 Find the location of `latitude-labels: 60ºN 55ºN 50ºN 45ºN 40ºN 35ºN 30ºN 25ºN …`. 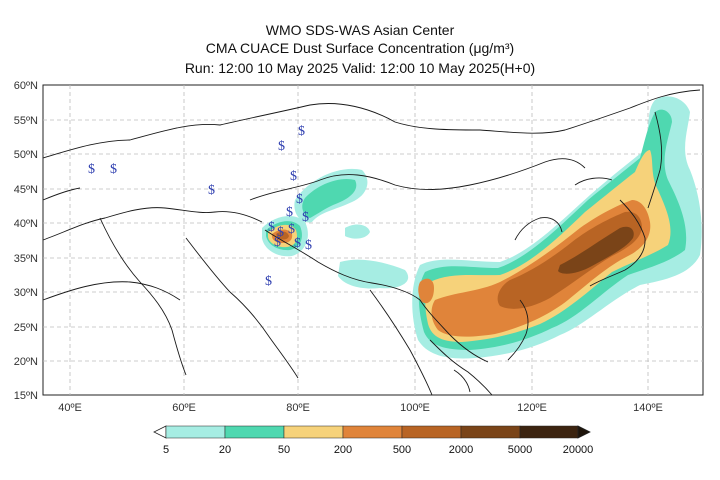

latitude-labels: 60ºN 55ºN 50ºN 45ºN 40ºN 35ºN 30ºN 25ºN … is located at coordinates (26, 241).